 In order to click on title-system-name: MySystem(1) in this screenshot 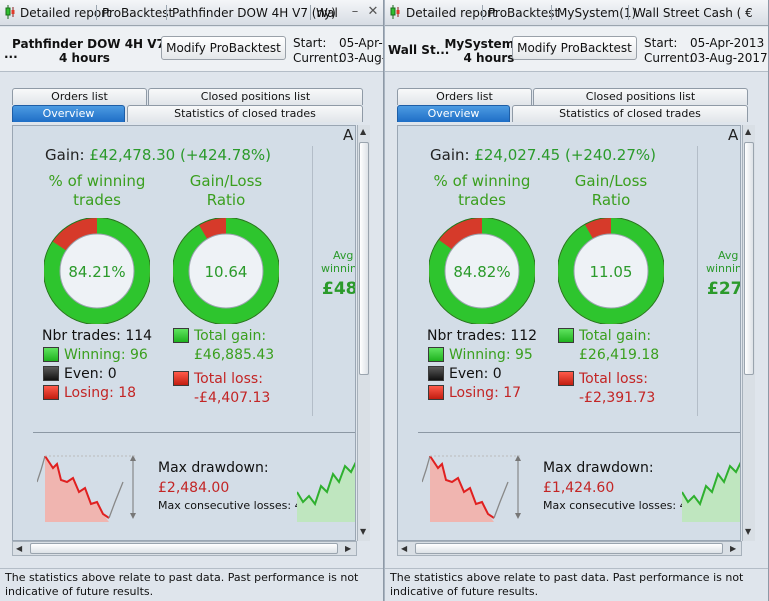, I will do `click(597, 13)`.